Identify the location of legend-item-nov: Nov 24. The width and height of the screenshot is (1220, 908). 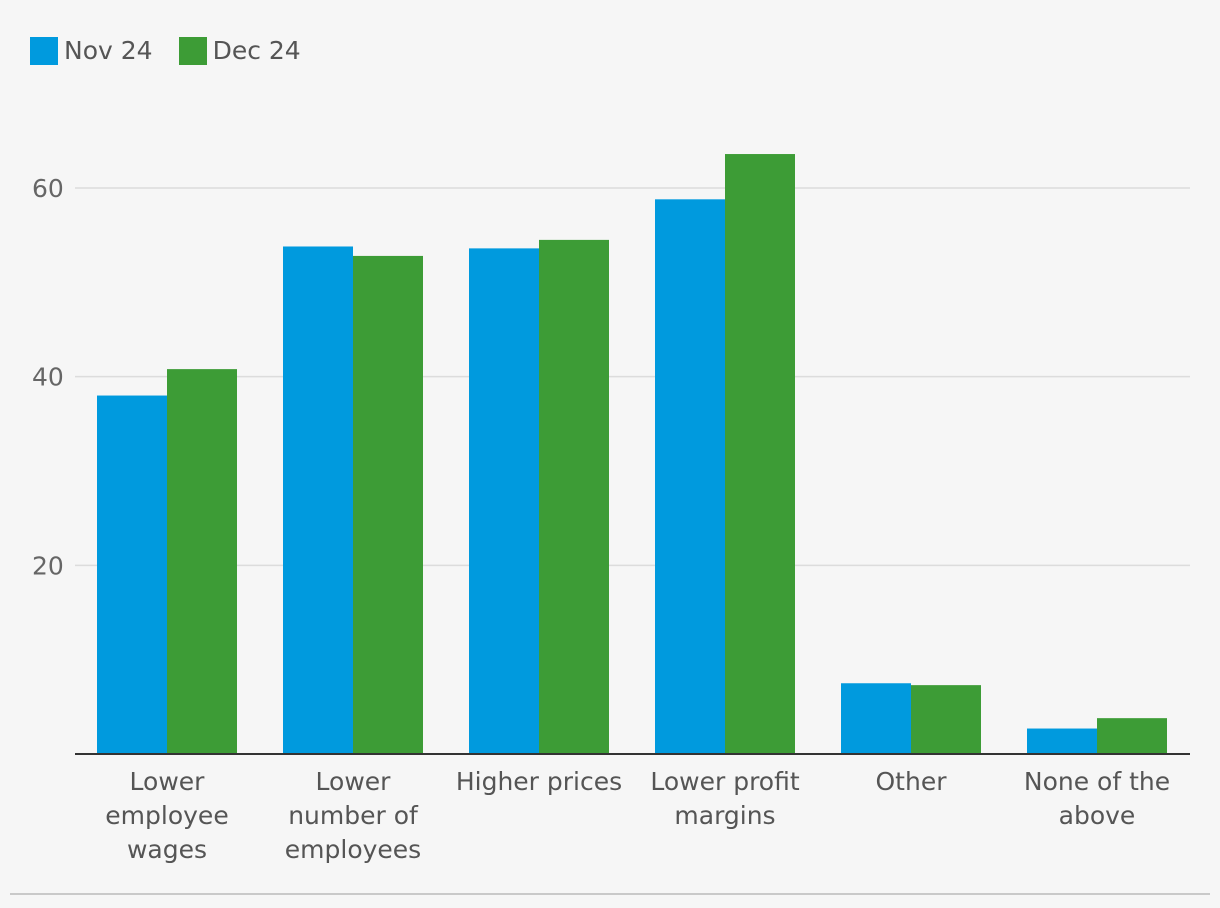
(91, 50).